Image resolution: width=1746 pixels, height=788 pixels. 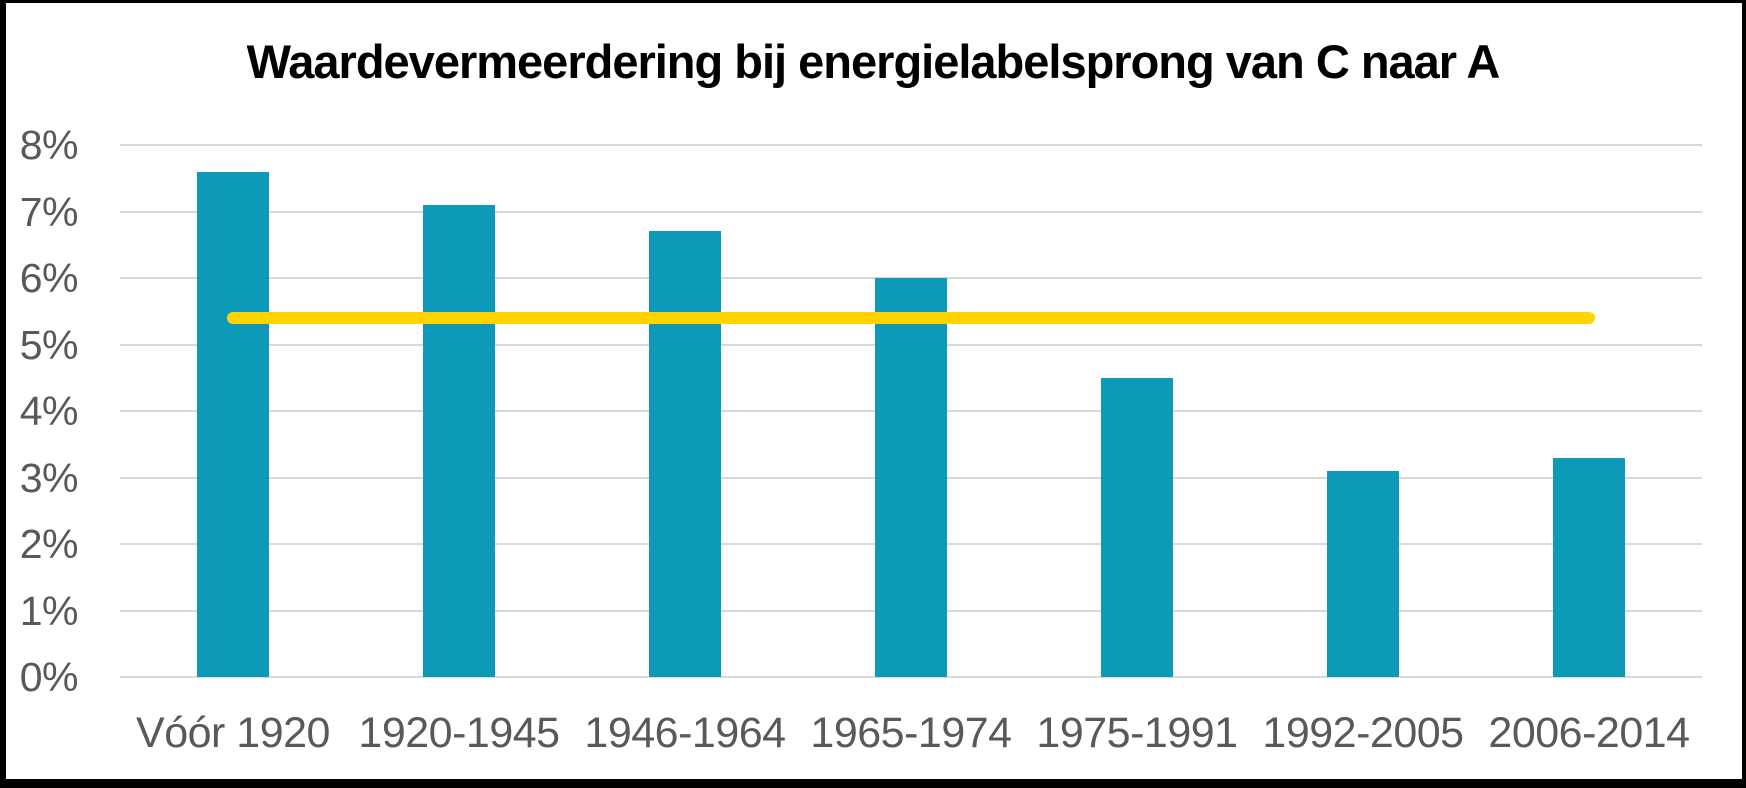 What do you see at coordinates (911, 677) in the screenshot?
I see `gridline-0%` at bounding box center [911, 677].